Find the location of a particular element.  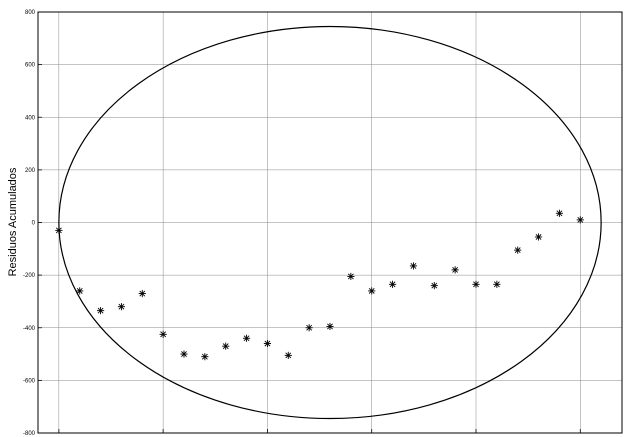

y-tick-label: -200 is located at coordinates (29, 276).